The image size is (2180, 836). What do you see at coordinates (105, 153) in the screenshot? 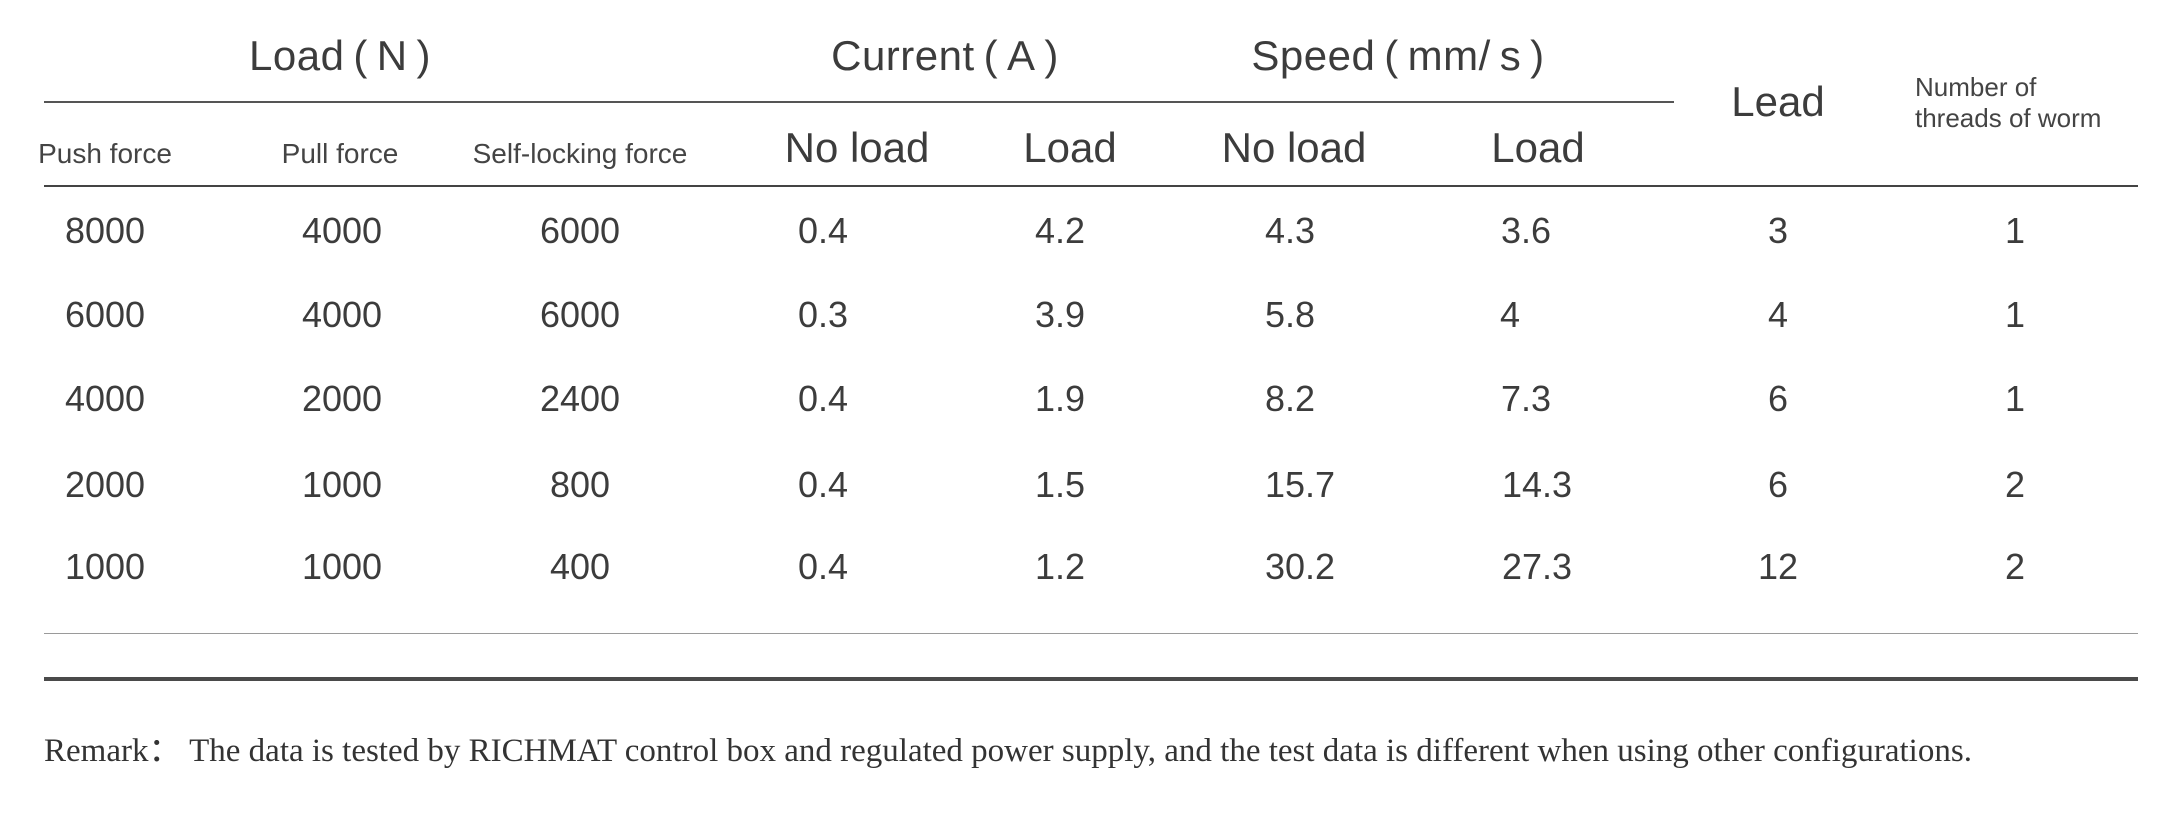
I see `subheader-push-force: Push force` at bounding box center [105, 153].